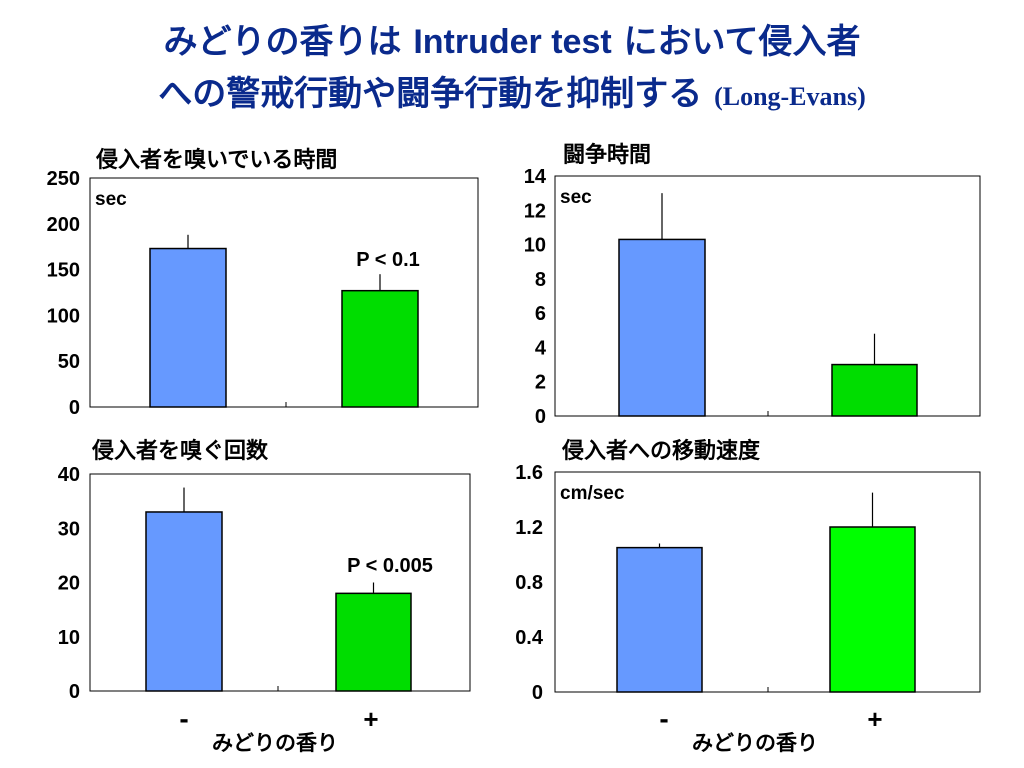 The width and height of the screenshot is (1024, 768). Describe the element at coordinates (736, 42) in the screenshot. I see `title-text-1c: において侵入者` at that location.